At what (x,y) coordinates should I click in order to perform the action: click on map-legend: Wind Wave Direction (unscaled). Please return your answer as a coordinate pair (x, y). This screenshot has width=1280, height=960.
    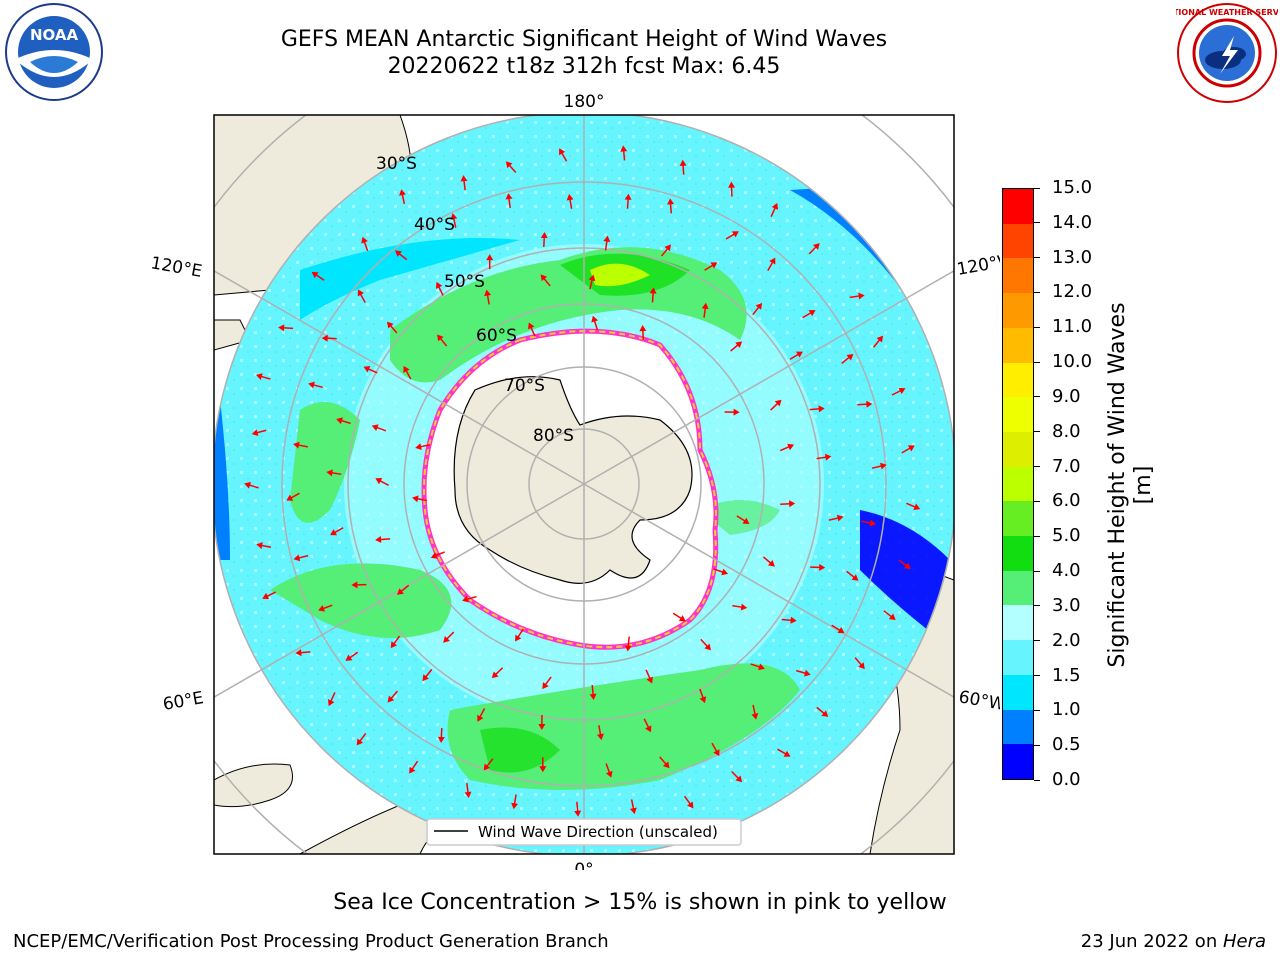
    Looking at the image, I should click on (584, 832).